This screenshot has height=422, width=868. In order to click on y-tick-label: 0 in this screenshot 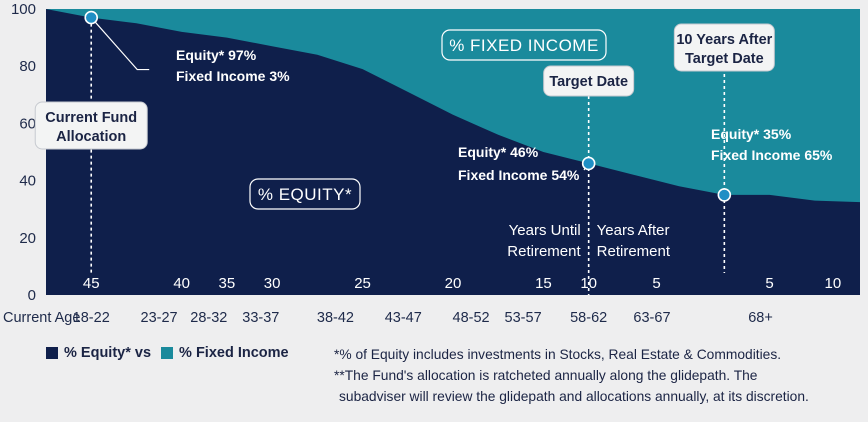, I will do `click(32, 295)`.